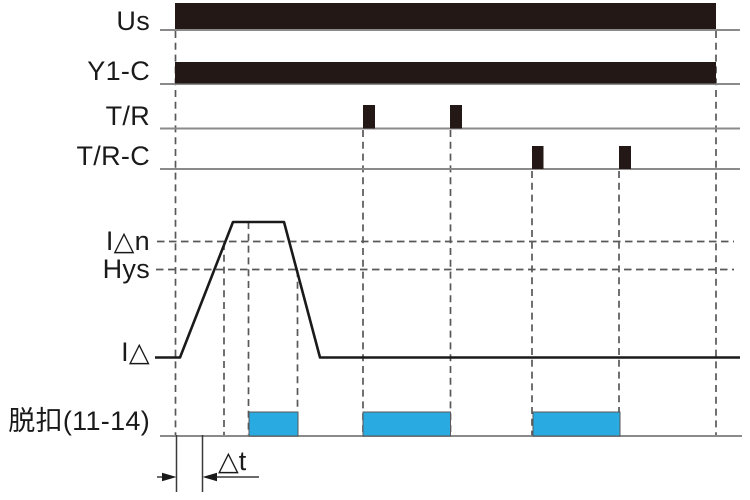  I want to click on level-label-hys: Hys, so click(126, 269).